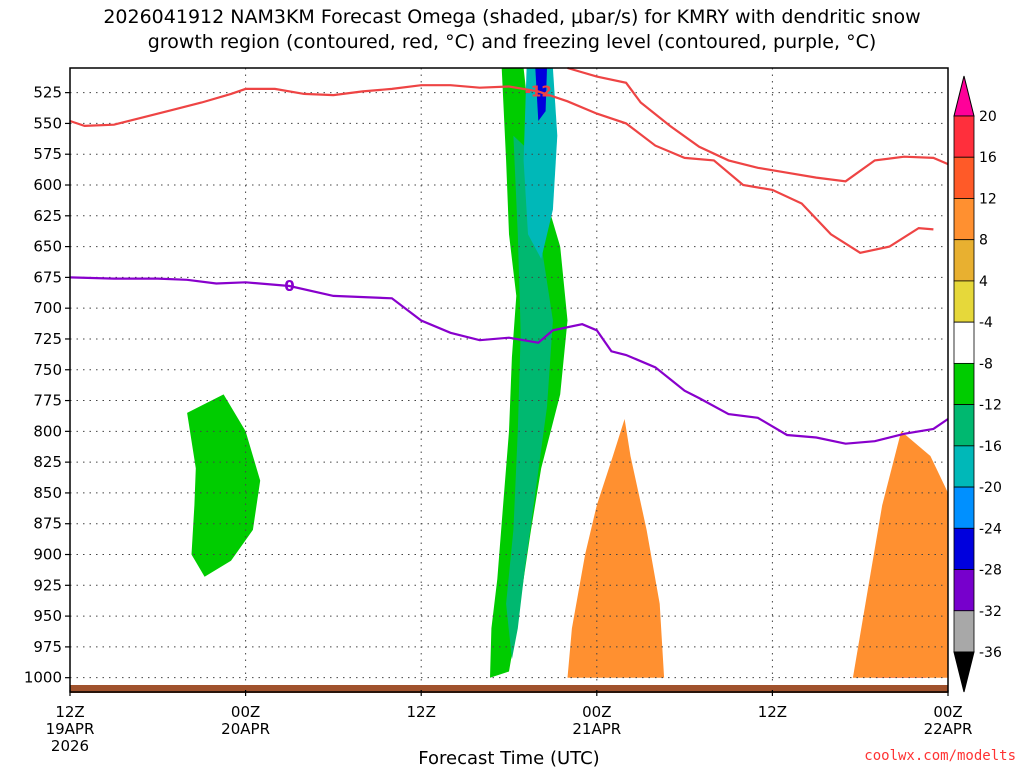 This screenshot has width=1024, height=768. I want to click on y-tick-label-950: 950, so click(47, 616).